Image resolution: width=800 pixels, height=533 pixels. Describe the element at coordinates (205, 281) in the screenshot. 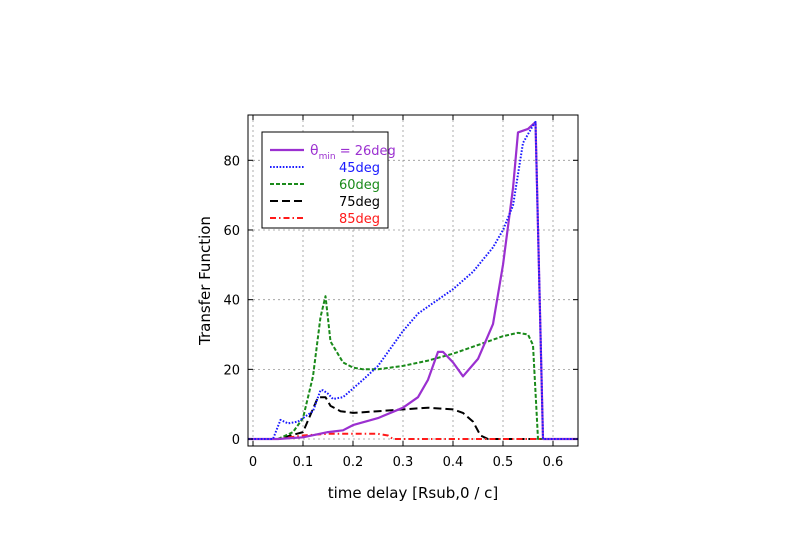

I see `y-axis-label: Transfer Function` at that location.